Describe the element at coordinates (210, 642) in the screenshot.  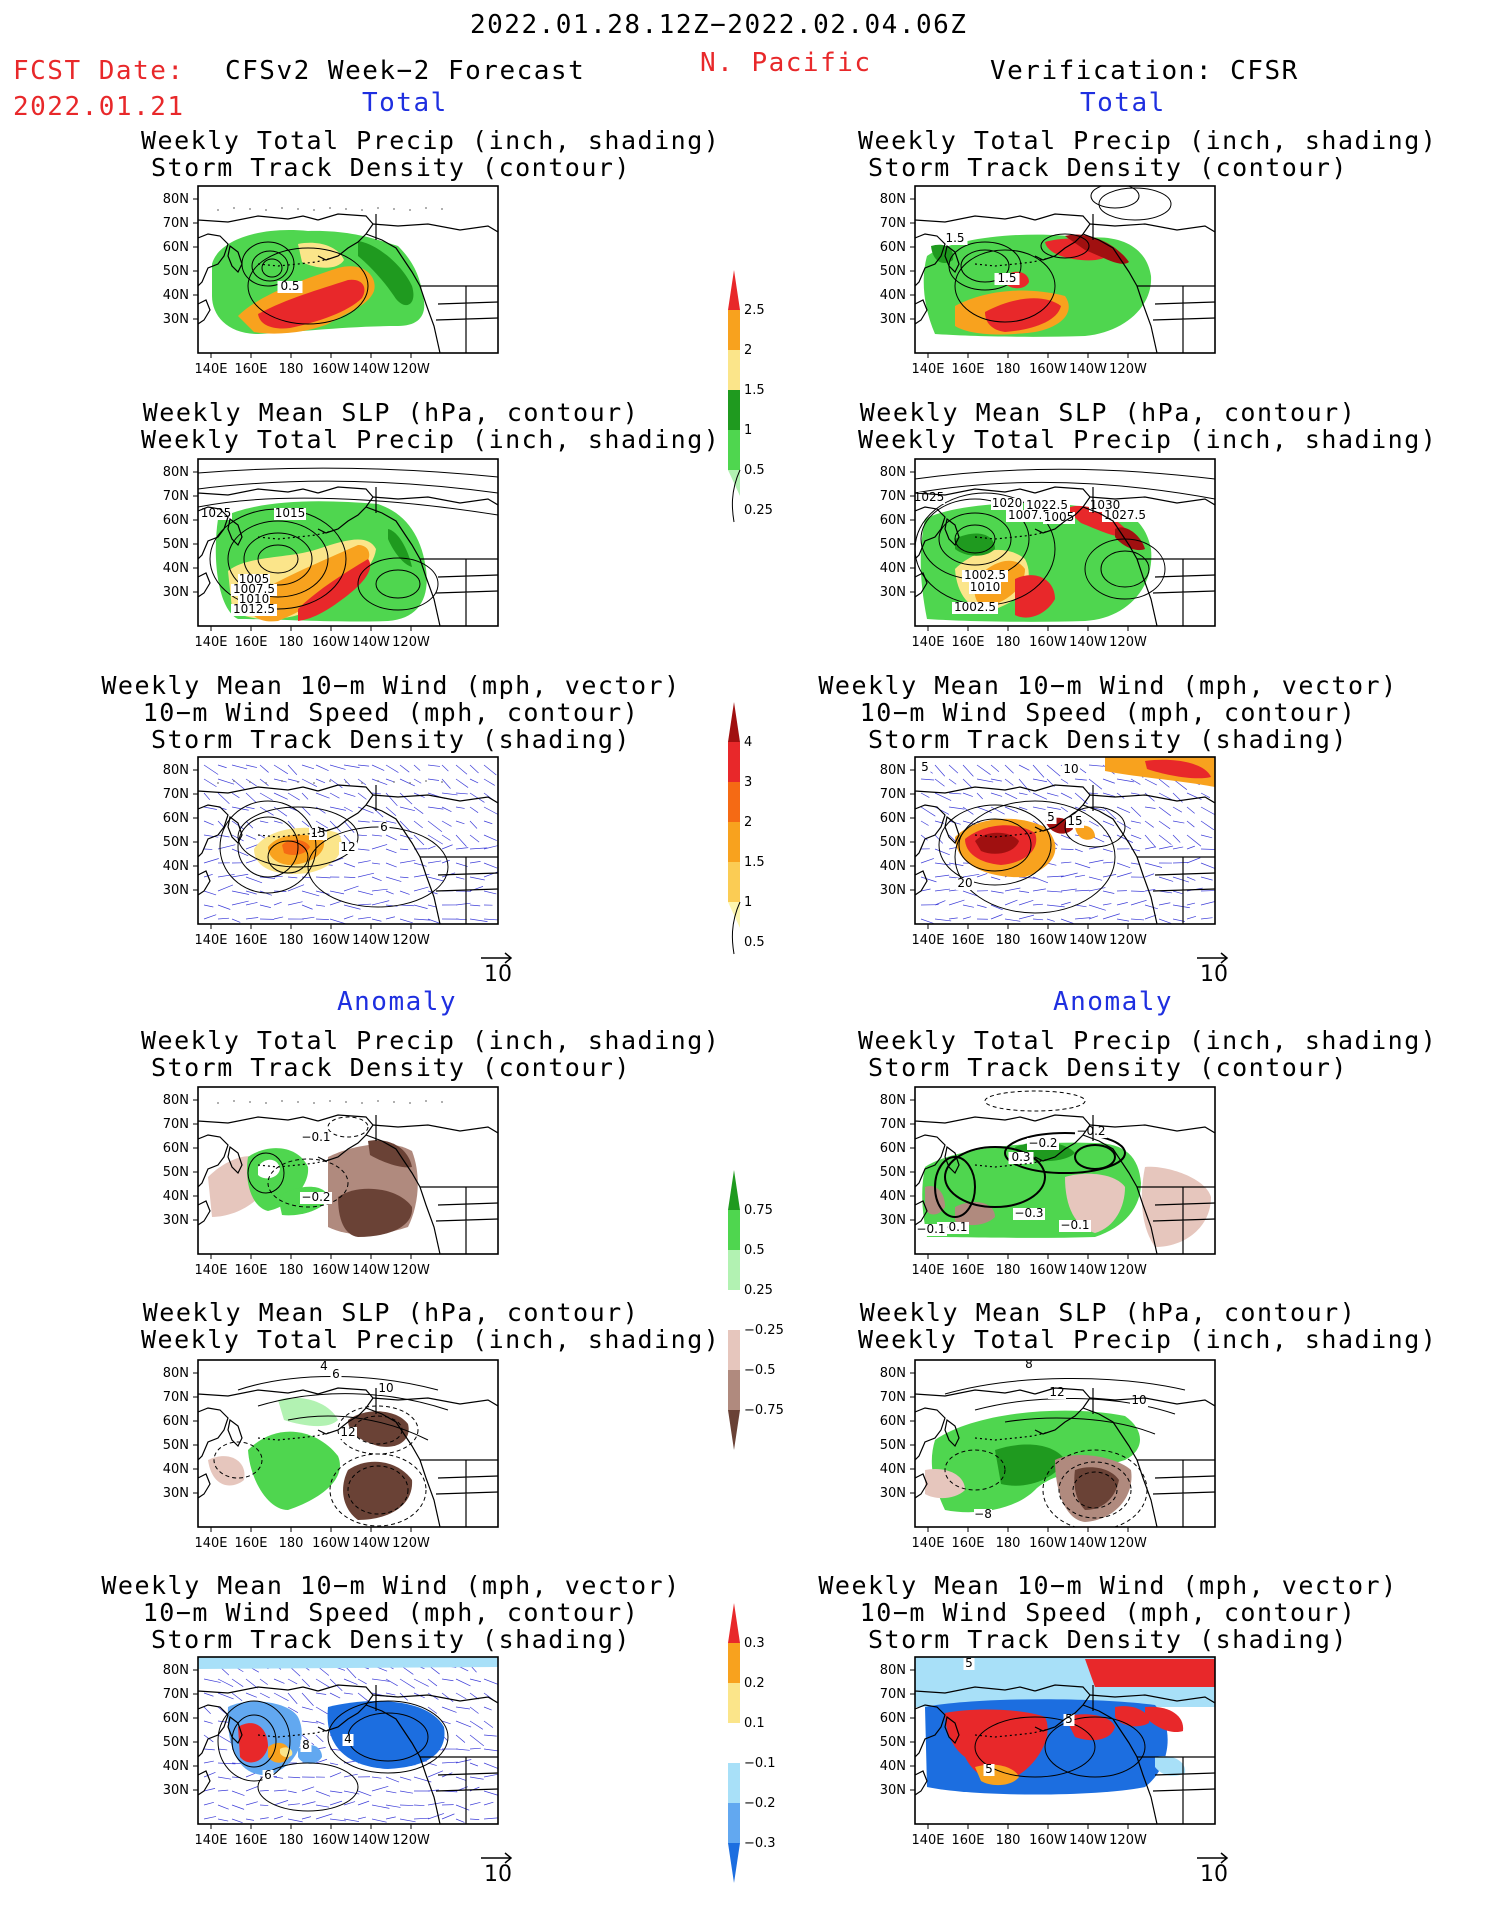
I see `lon-tick-label: 140E` at that location.